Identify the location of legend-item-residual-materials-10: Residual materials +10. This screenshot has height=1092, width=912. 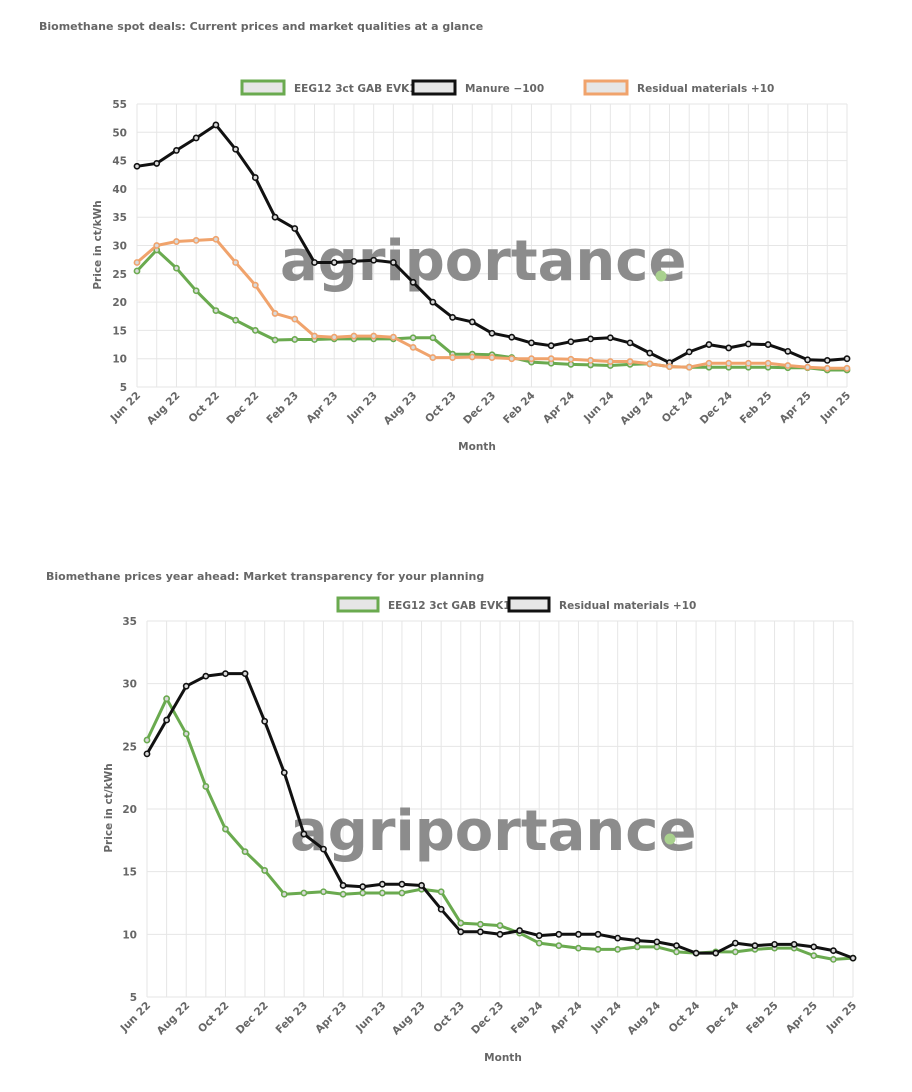
(601, 604).